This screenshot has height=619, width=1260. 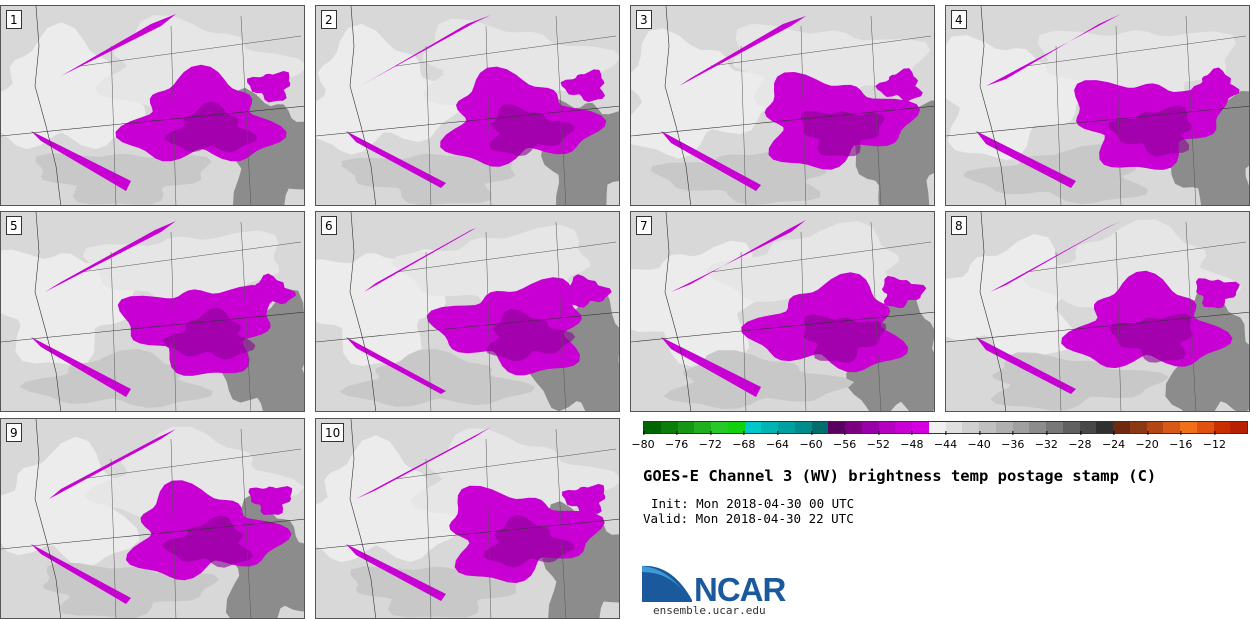 What do you see at coordinates (743, 441) in the screenshot?
I see `colorbar-tick-label: −68` at bounding box center [743, 441].